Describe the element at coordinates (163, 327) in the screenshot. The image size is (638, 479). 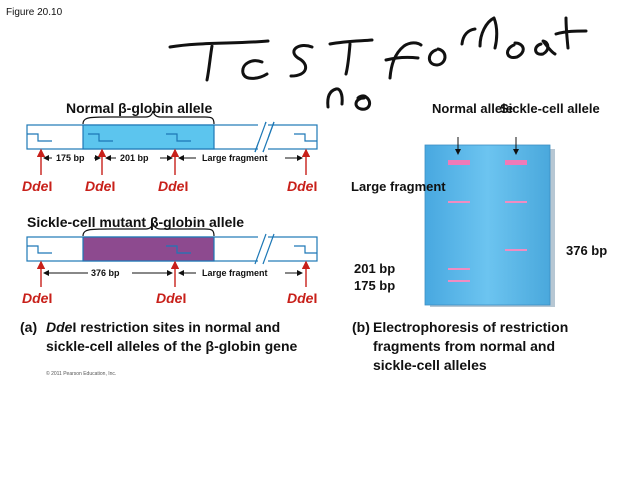
I see `caption-a-line1: DdeI restriction sites in normal and` at that location.